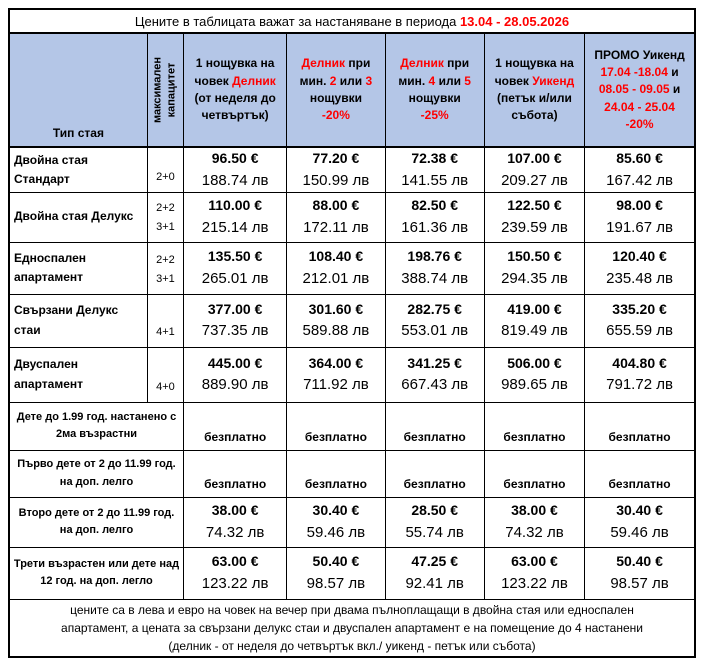  Describe the element at coordinates (235, 278) in the screenshot. I see `price-bgn: 265.01 лв` at that location.